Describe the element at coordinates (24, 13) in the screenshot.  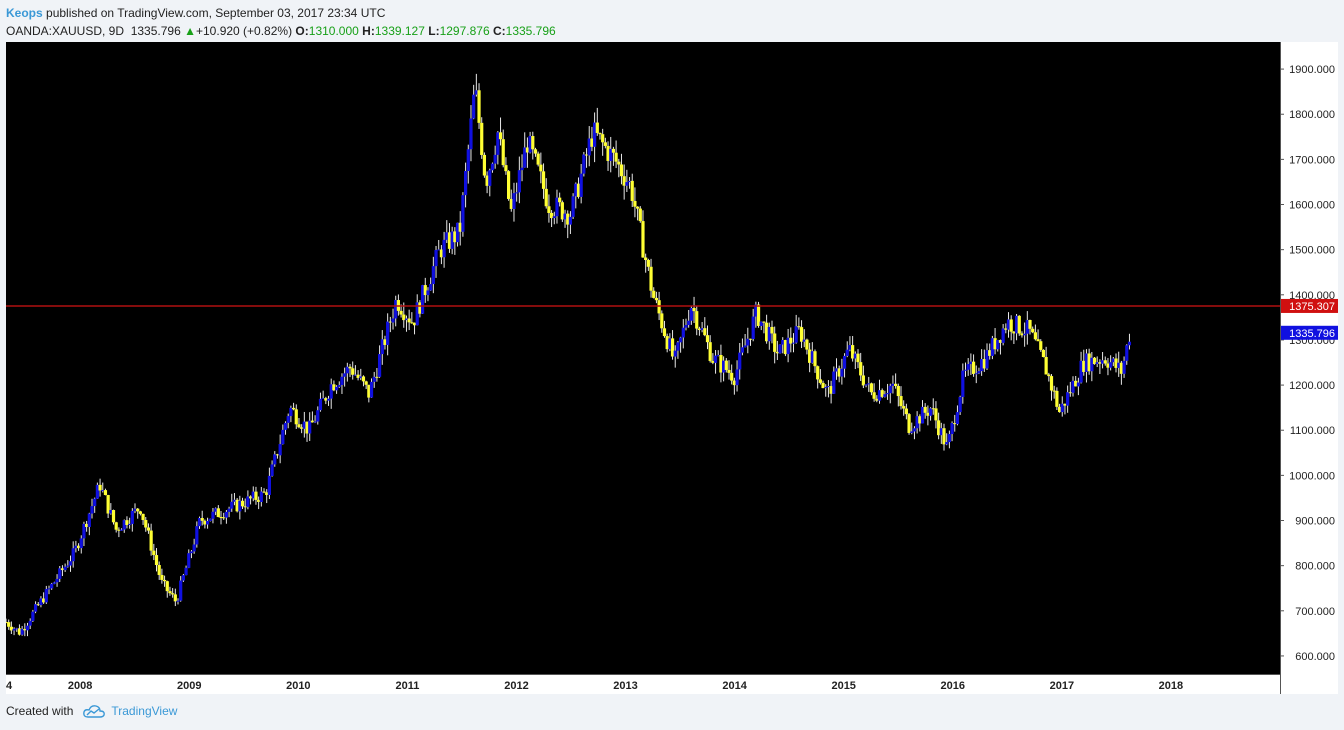
I see `author-link: Keops` at that location.